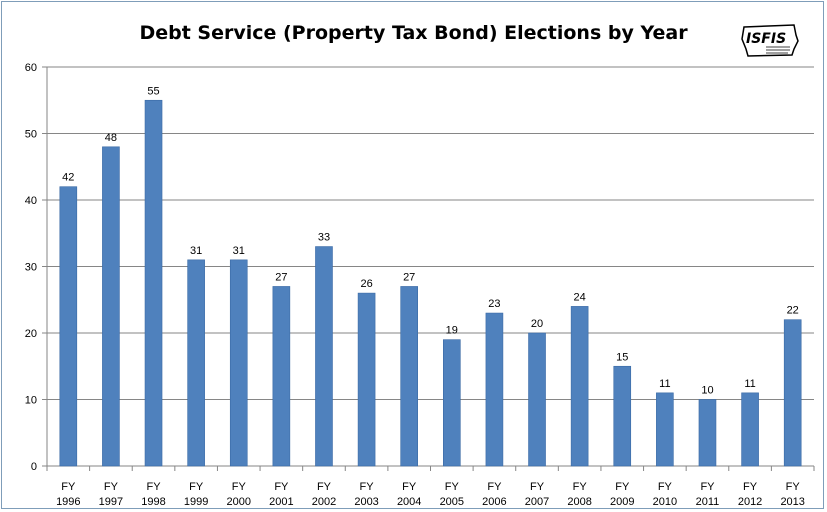  What do you see at coordinates (111, 502) in the screenshot?
I see `x-tick-label: 1997` at bounding box center [111, 502].